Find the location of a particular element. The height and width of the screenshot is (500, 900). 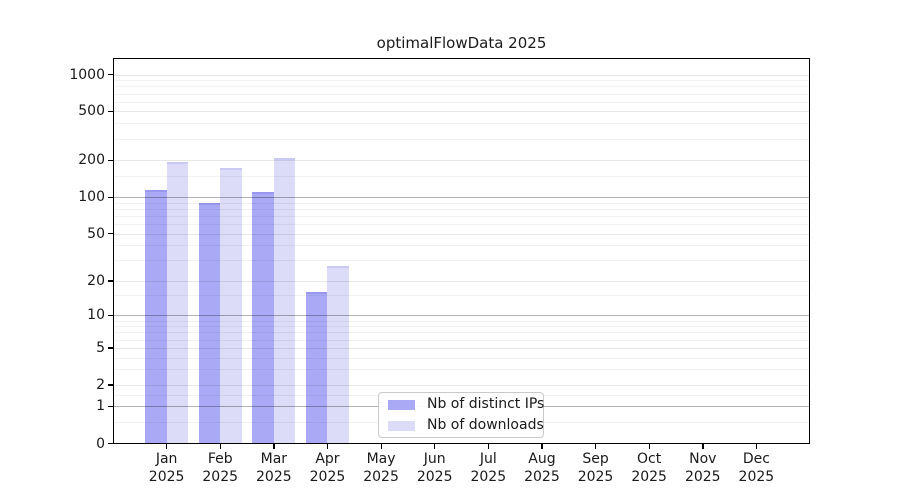

y-tick-label: 10 is located at coordinates (96, 315).